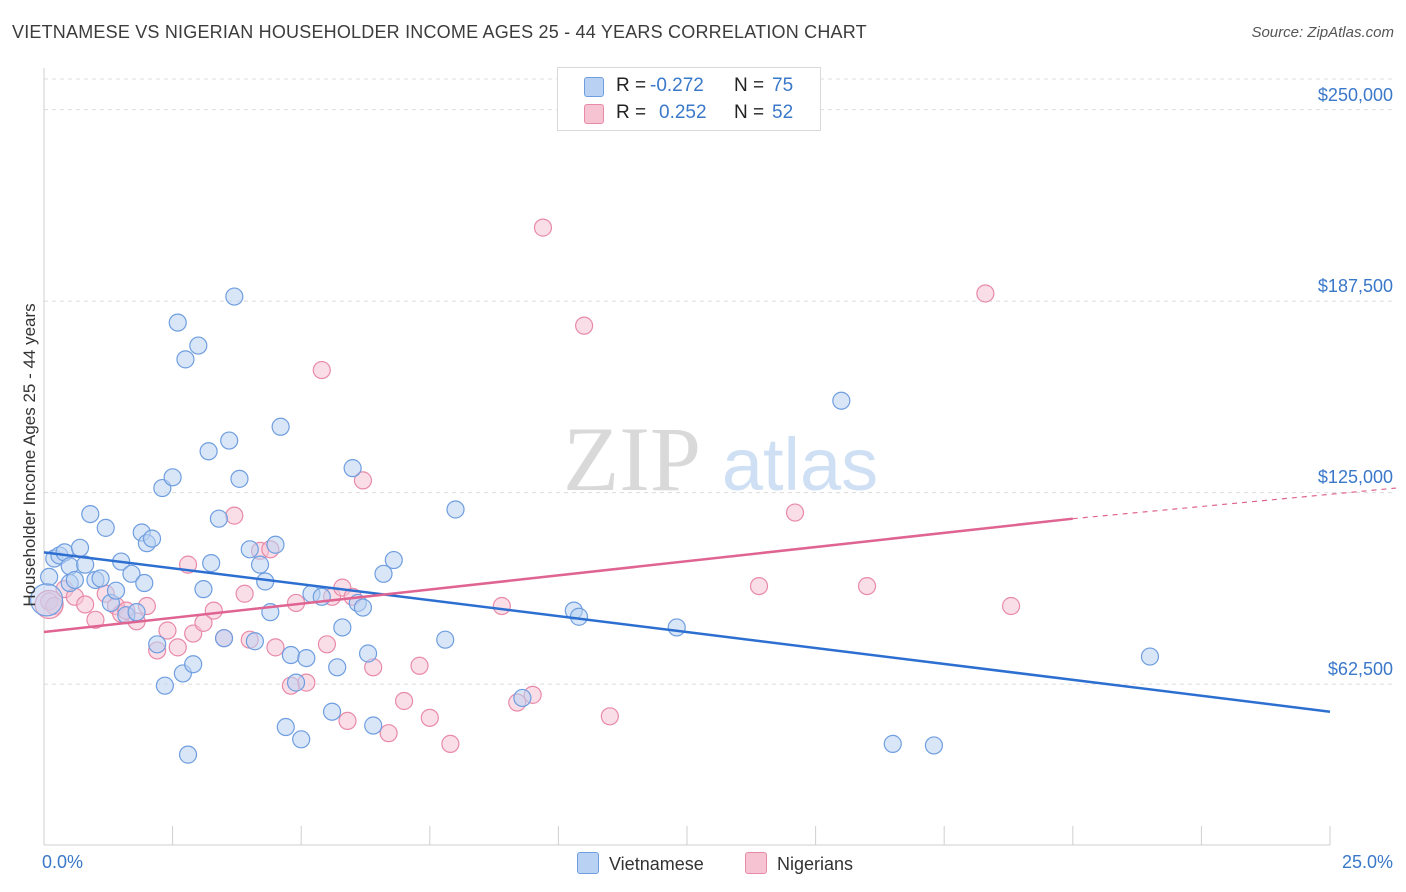 This screenshot has width=1406, height=892. What do you see at coordinates (63, 862) in the screenshot?
I see `x-tick-label-min: 0.0%` at bounding box center [63, 862].